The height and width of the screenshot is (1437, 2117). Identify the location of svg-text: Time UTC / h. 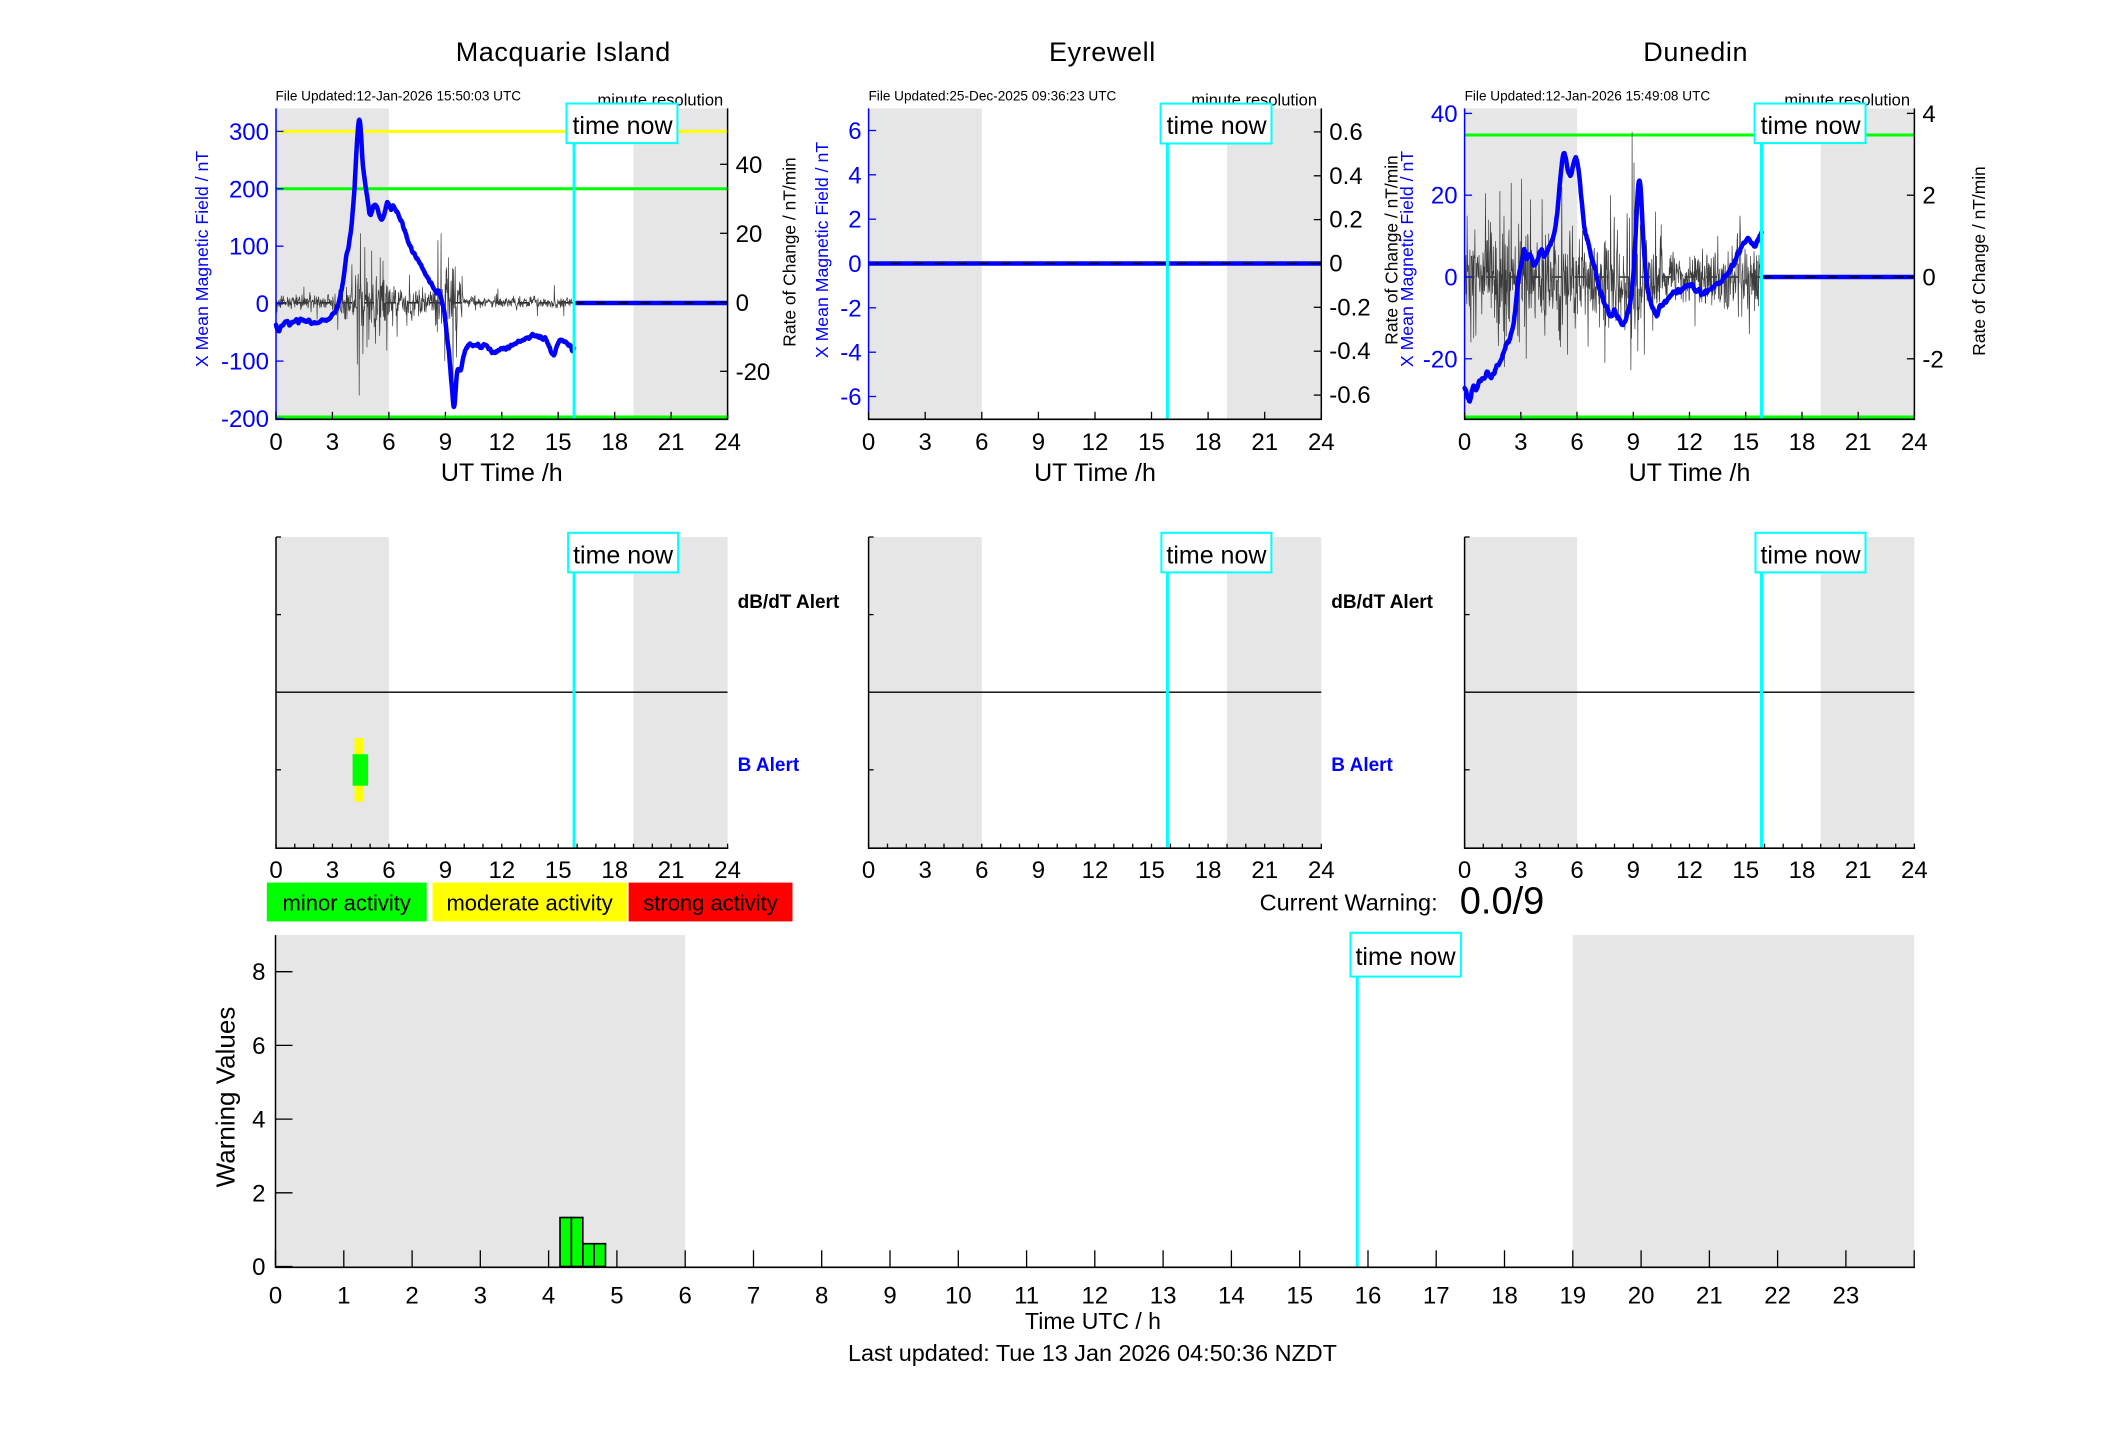
(1093, 1321).